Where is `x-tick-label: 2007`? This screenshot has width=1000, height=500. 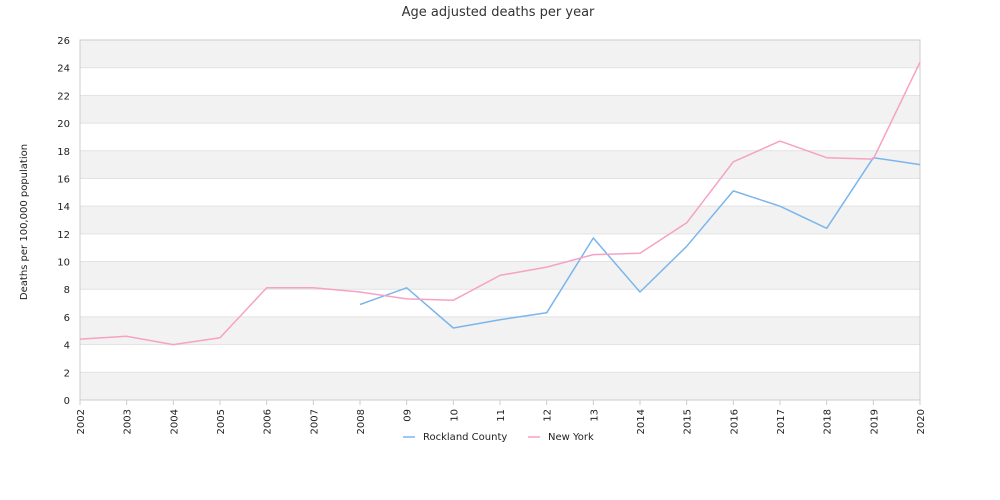 x-tick-label: 2007 is located at coordinates (314, 421).